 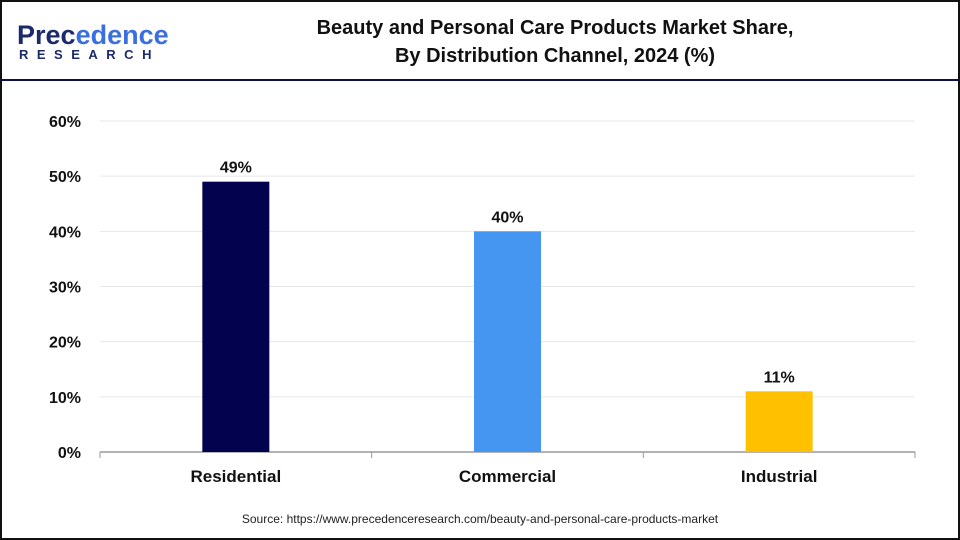 What do you see at coordinates (46, 35) in the screenshot?
I see `logo-text-a: Prec` at bounding box center [46, 35].